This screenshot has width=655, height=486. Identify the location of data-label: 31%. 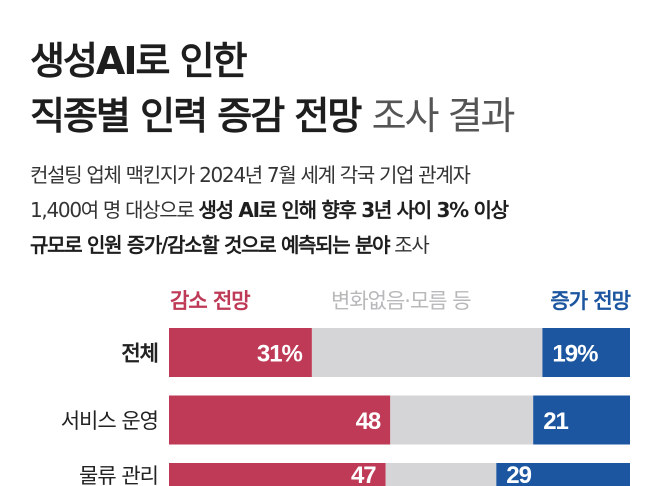
(280, 354).